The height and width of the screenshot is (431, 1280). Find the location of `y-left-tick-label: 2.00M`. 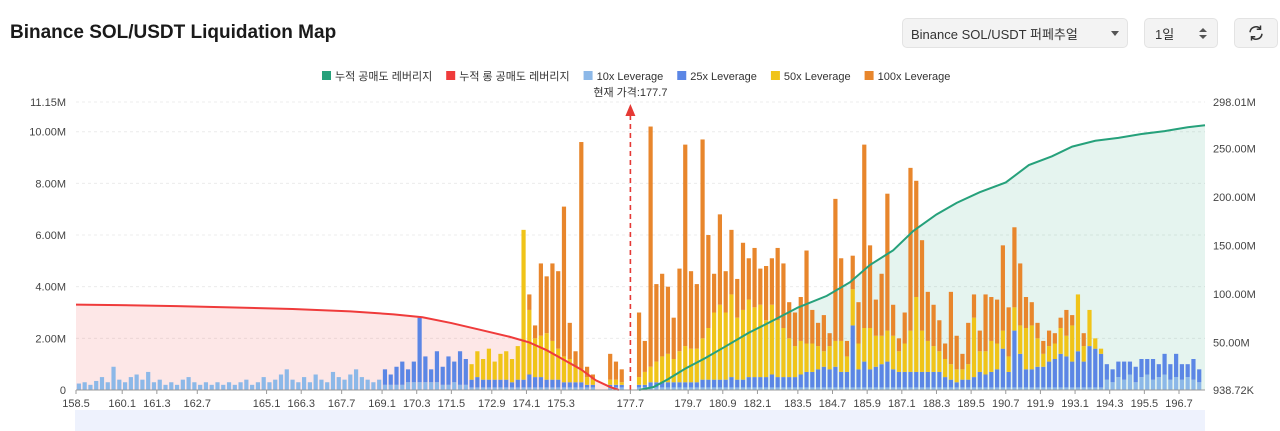

y-left-tick-label: 2.00M is located at coordinates (50, 339).